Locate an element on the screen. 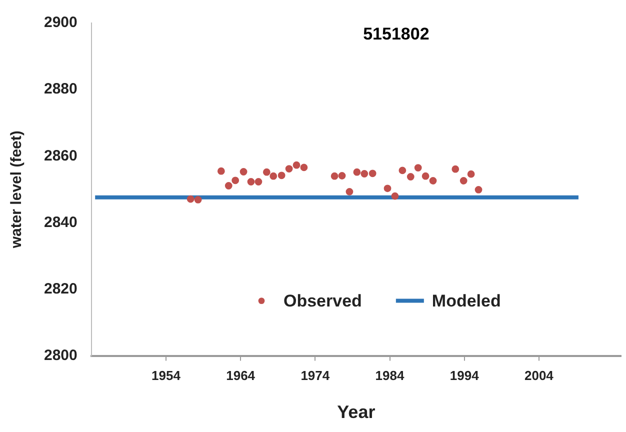 The height and width of the screenshot is (432, 626). chart-title: 5151802 is located at coordinates (396, 34).